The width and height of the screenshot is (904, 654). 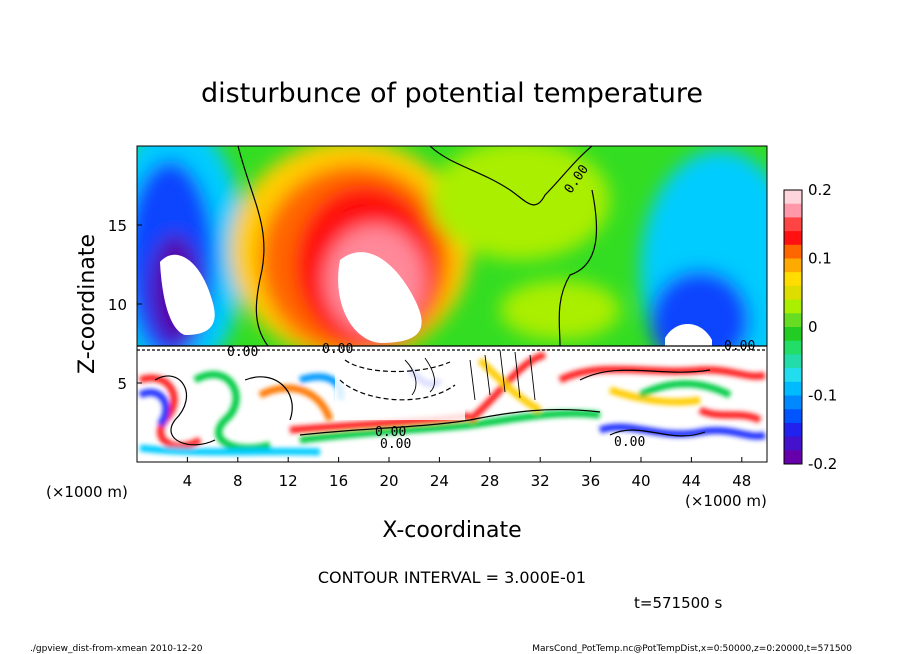 I want to click on x-tick-label: 8, so click(x=238, y=481).